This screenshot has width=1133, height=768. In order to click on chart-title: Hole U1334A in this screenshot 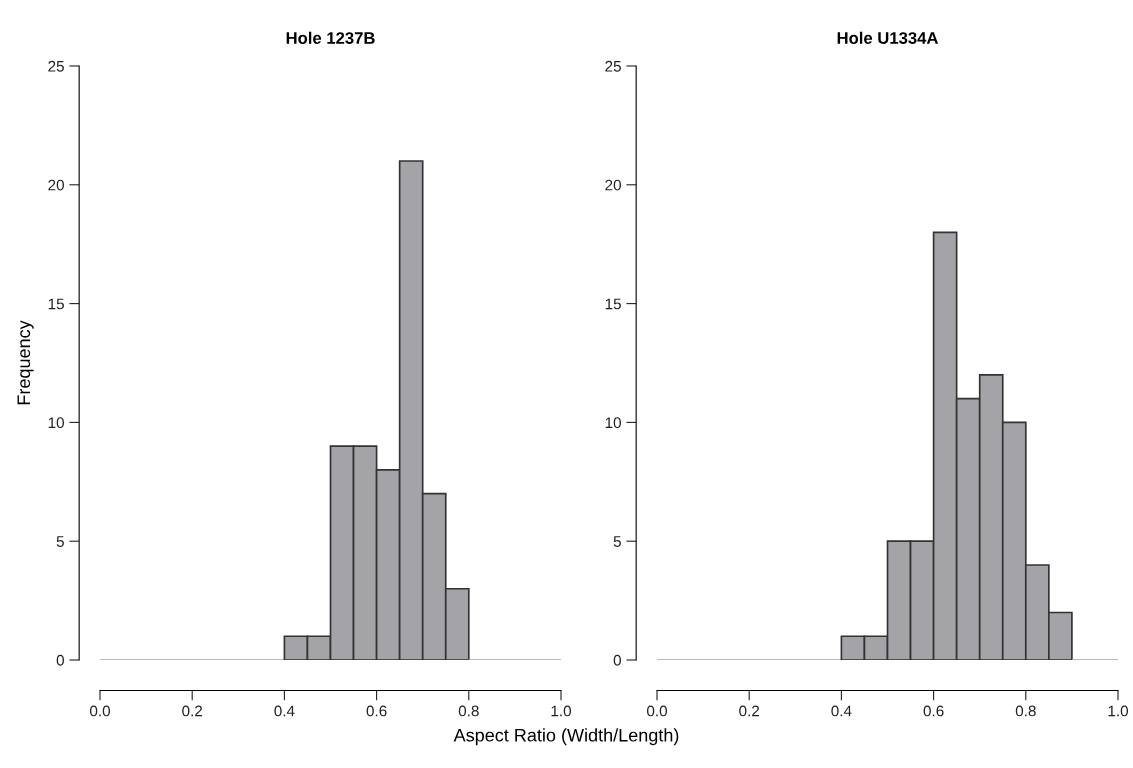, I will do `click(888, 37)`.